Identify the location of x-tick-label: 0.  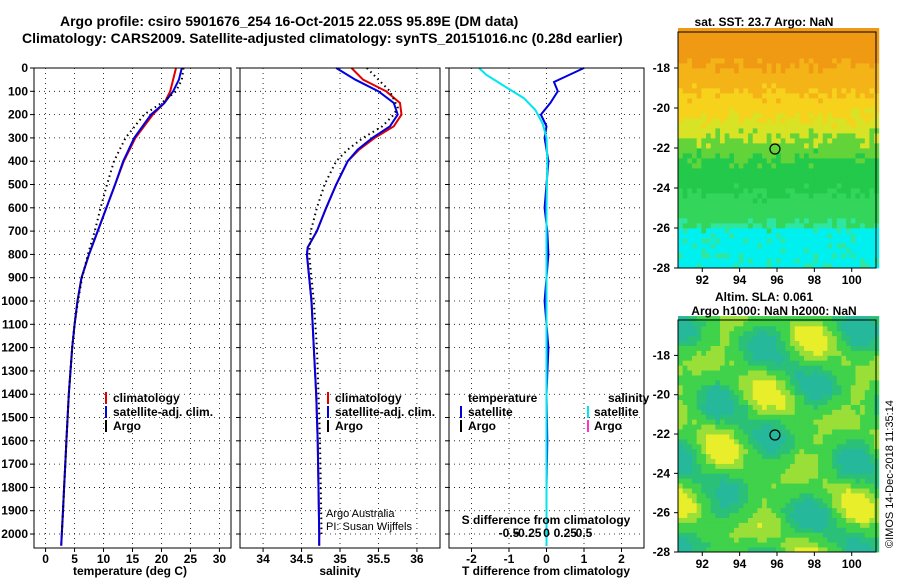
(45, 559).